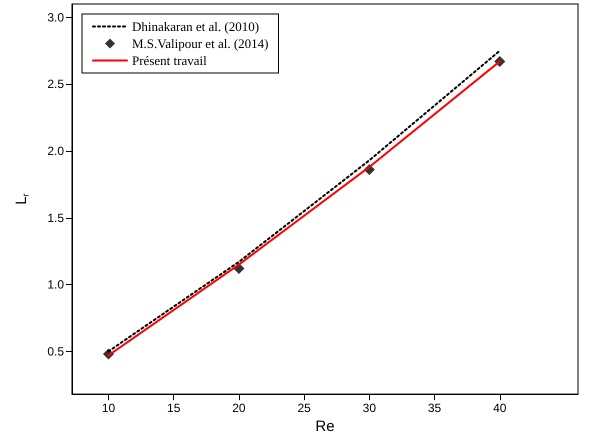 This screenshot has width=598, height=439. Describe the element at coordinates (500, 408) in the screenshot. I see `x-tick-label: 40` at that location.